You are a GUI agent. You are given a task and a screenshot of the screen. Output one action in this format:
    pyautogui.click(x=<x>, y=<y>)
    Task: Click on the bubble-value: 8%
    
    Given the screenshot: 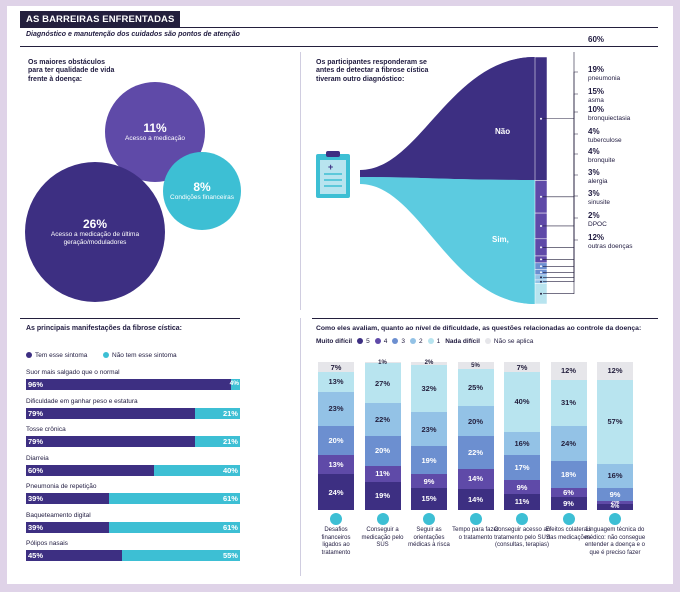 What is the action you would take?
    pyautogui.click(x=202, y=186)
    